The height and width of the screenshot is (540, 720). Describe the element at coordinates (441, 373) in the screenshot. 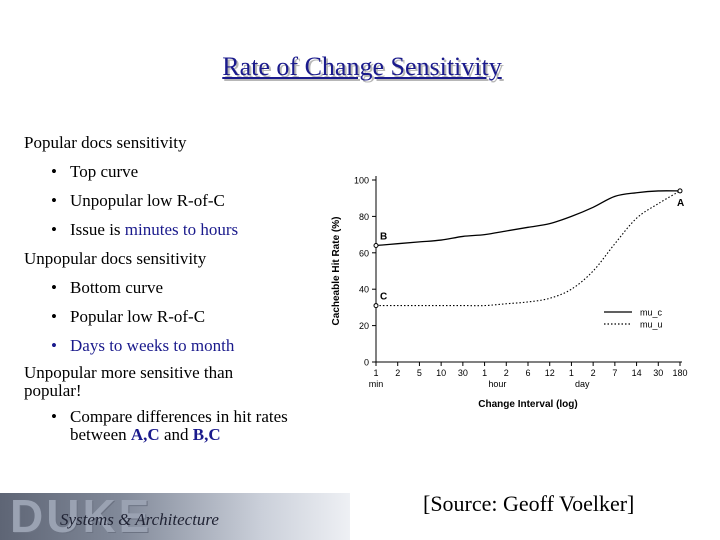

I see `x-tick-label: 10` at that location.